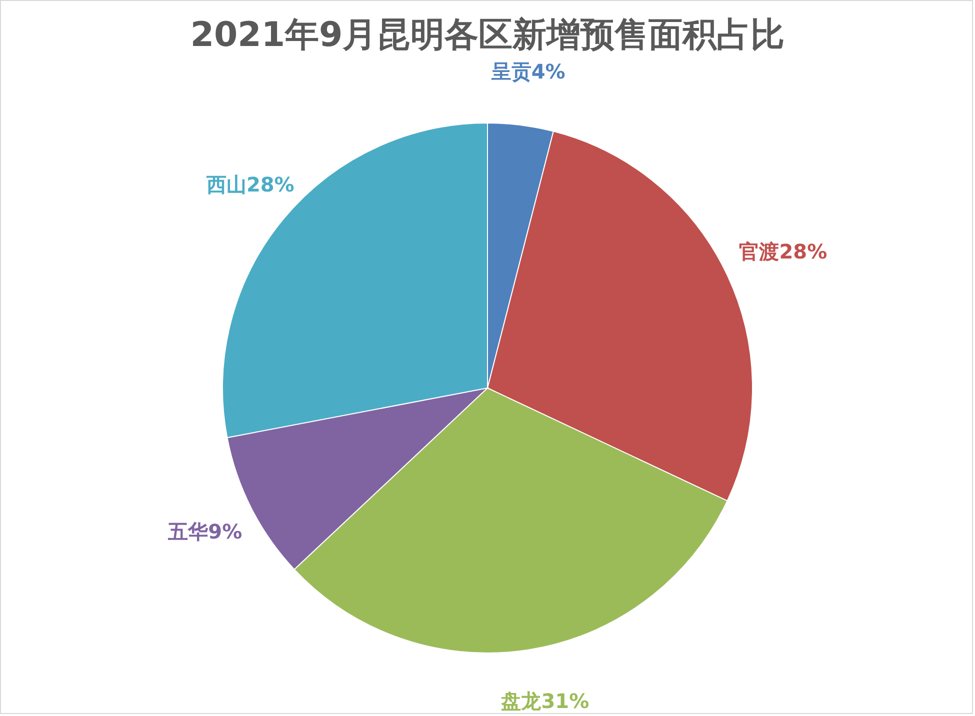  I want to click on slice-label: 五华, so click(187, 531).